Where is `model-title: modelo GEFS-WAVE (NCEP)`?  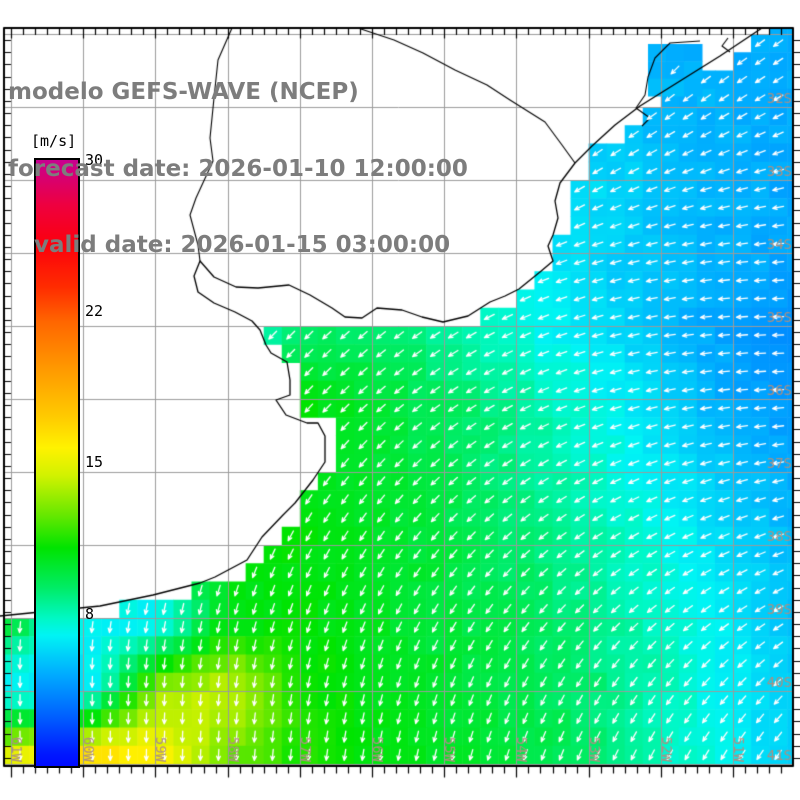
model-title: modelo GEFS-WAVE (NCEP) is located at coordinates (183, 92).